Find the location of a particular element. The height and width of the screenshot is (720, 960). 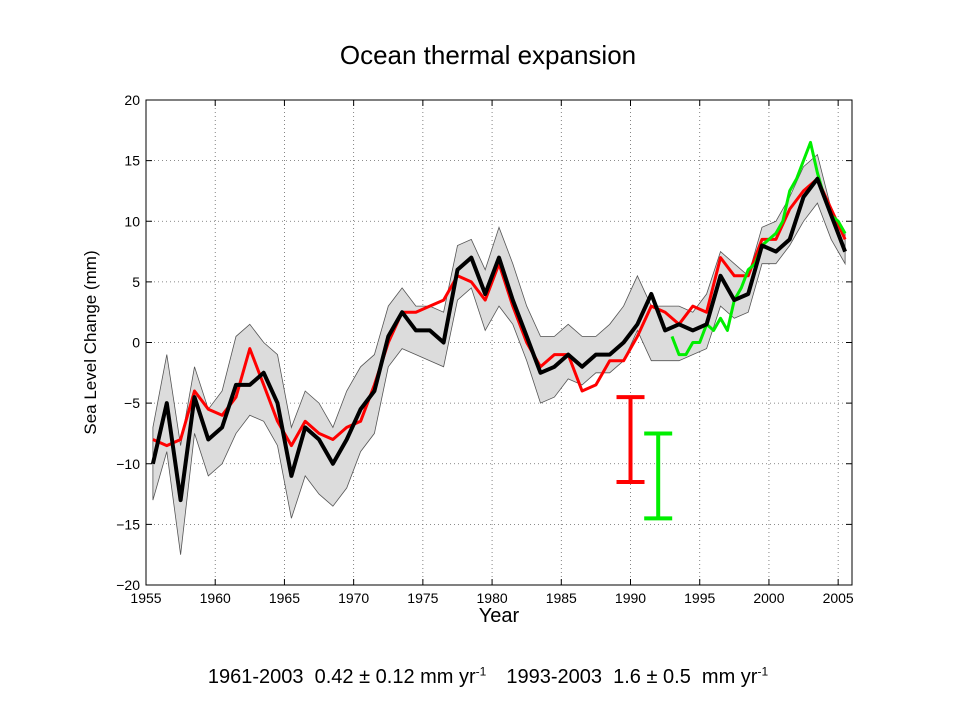

green-rate-exponent: -1 is located at coordinates (763, 671).